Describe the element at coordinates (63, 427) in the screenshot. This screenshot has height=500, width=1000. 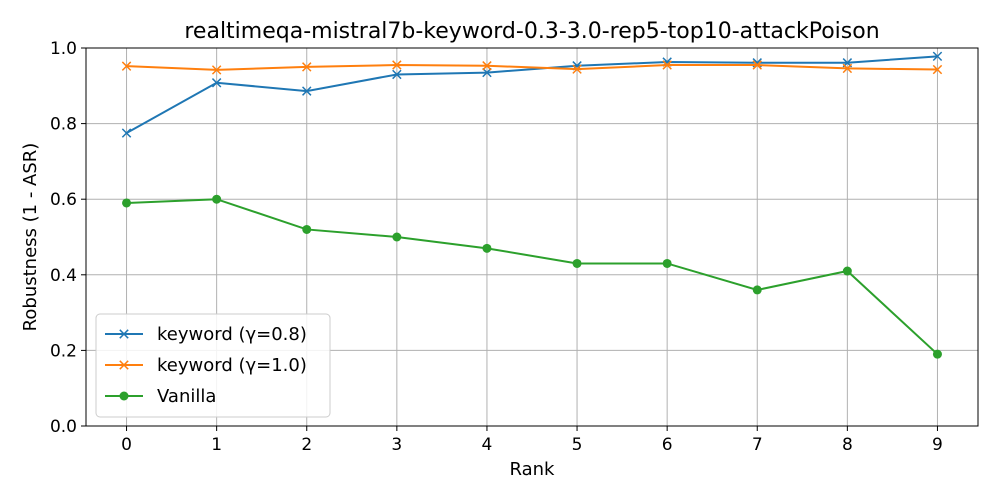
I see `y-tick-label: 0.0` at that location.